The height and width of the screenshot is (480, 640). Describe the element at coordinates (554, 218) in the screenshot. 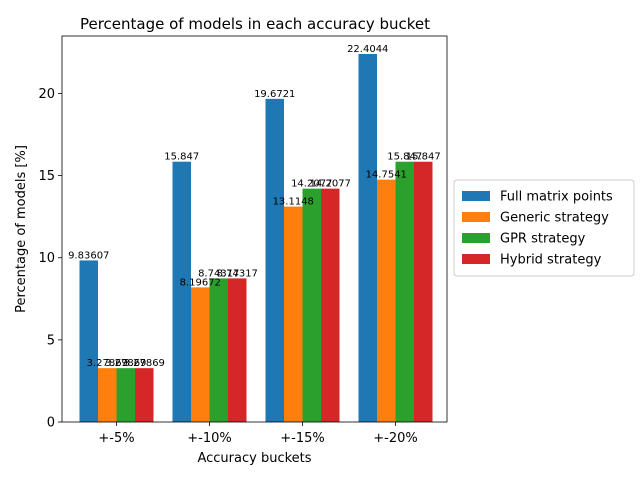

I see `legend-entry: Generic strategy` at that location.